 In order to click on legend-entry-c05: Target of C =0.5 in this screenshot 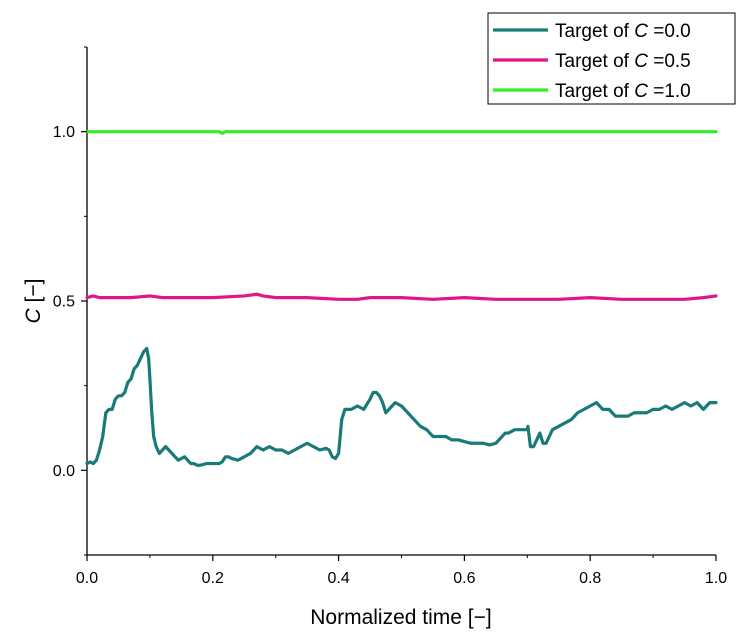, I will do `click(592, 61)`.